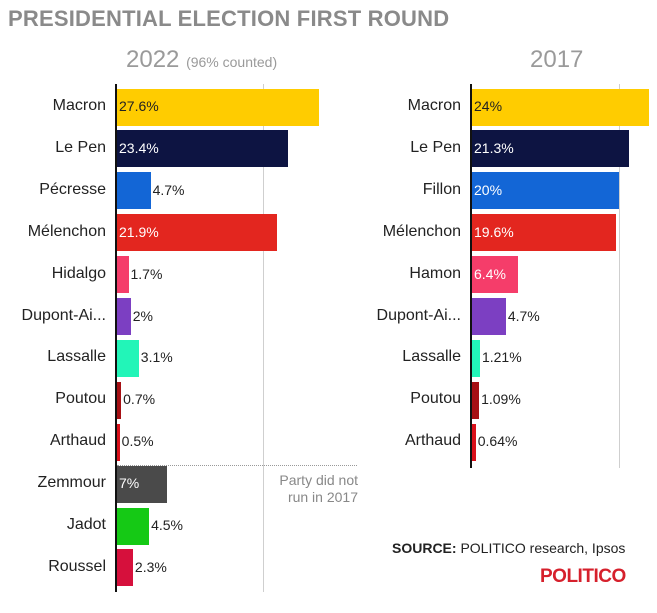 Image resolution: width=657 pixels, height=613 pixels. What do you see at coordinates (153, 59) in the screenshot?
I see `chart-title-2022-year: 2022` at bounding box center [153, 59].